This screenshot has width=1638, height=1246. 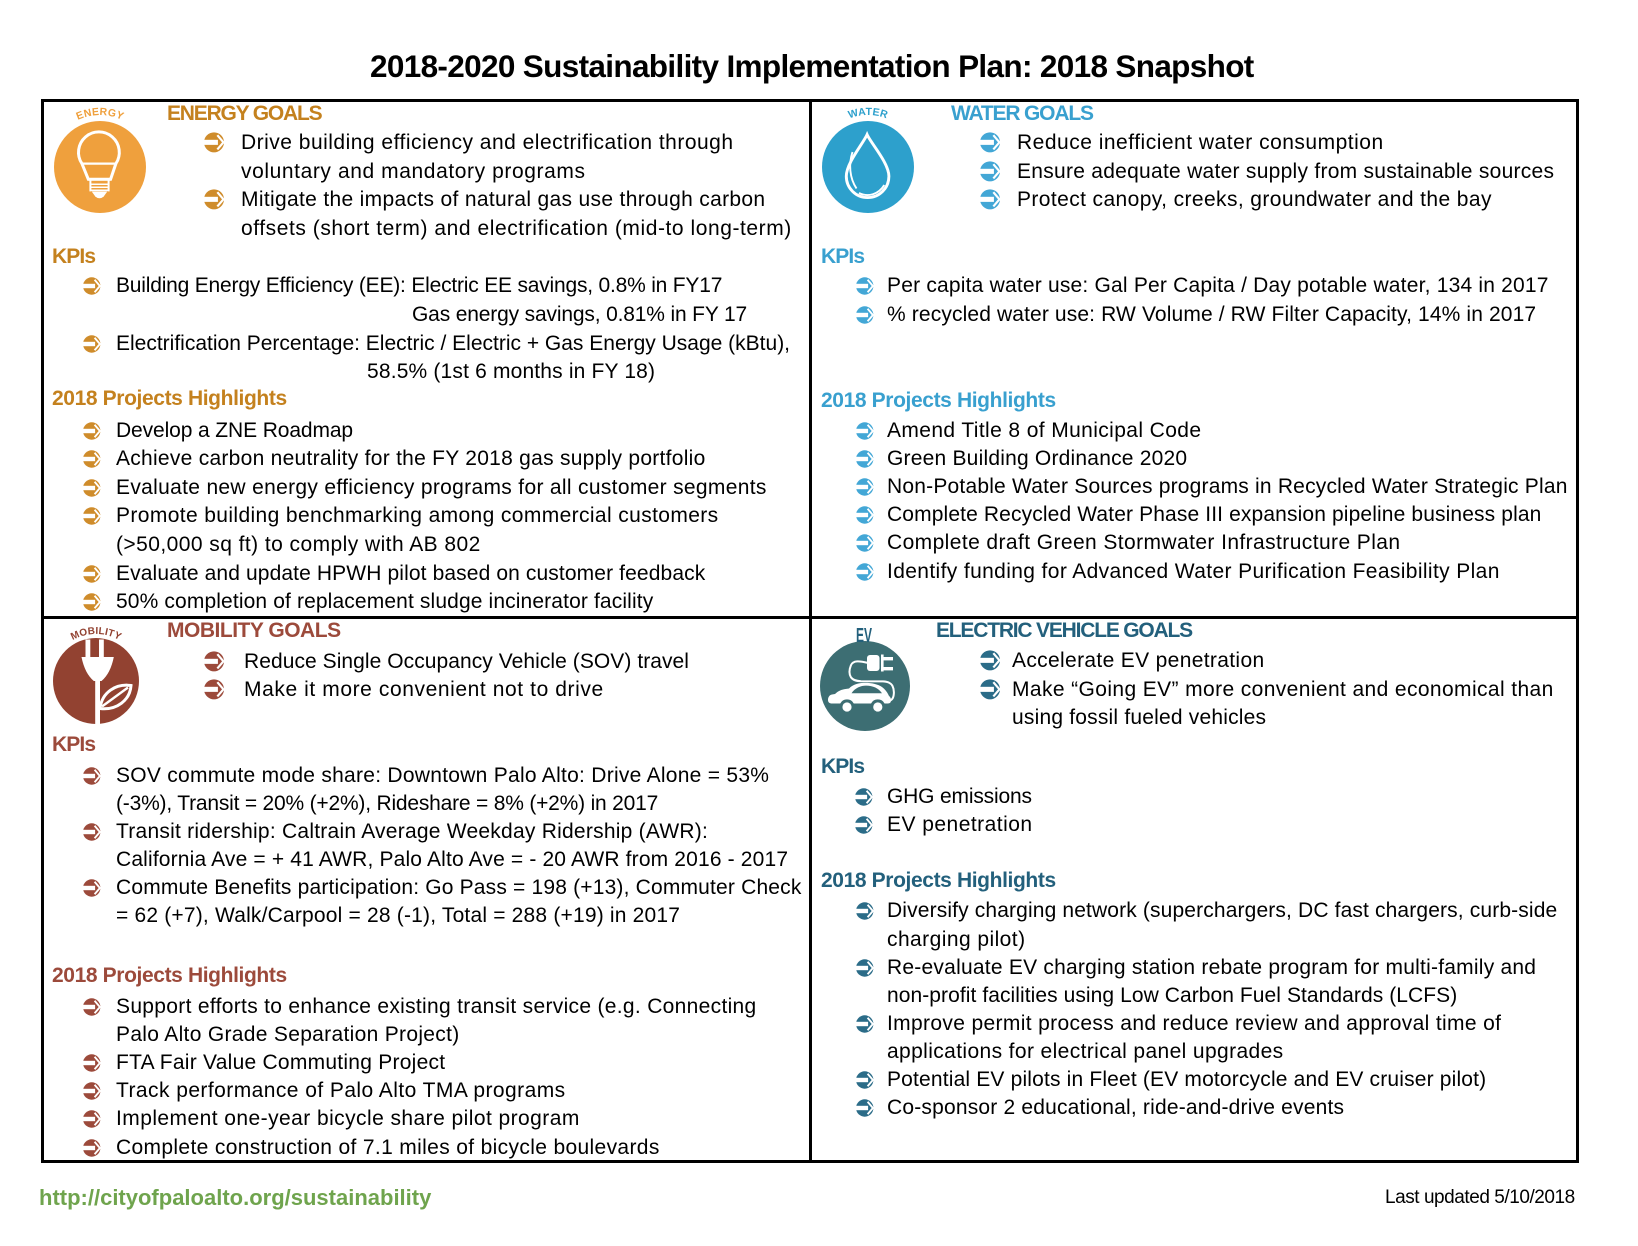 I want to click on svg-text: EV, so click(x=864, y=636).